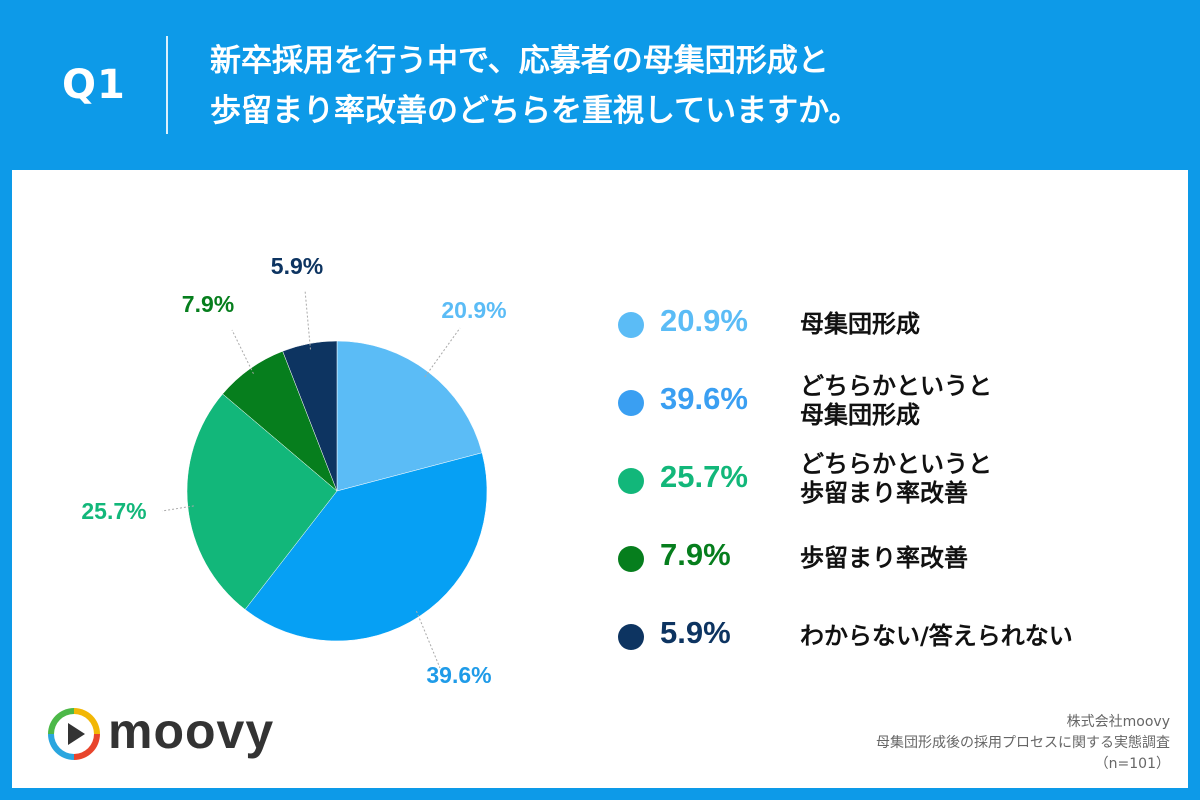  Describe the element at coordinates (884, 558) in the screenshot. I see `legend-label: 歩留まり率改善` at that location.